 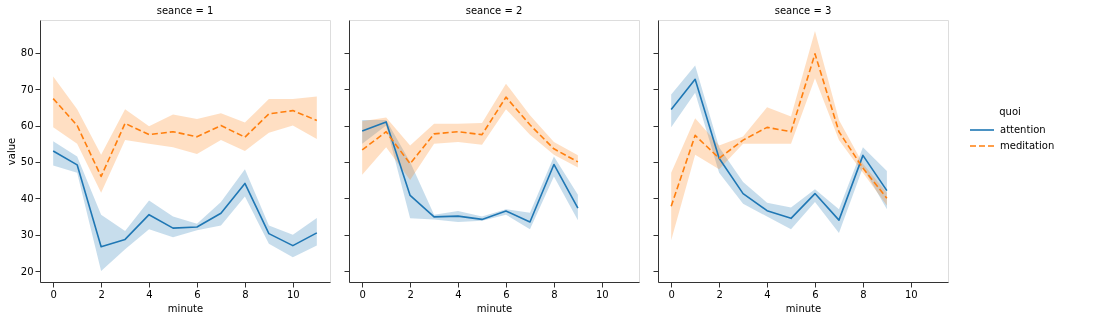 I want to click on y-tick-label: 30, so click(x=27, y=235).